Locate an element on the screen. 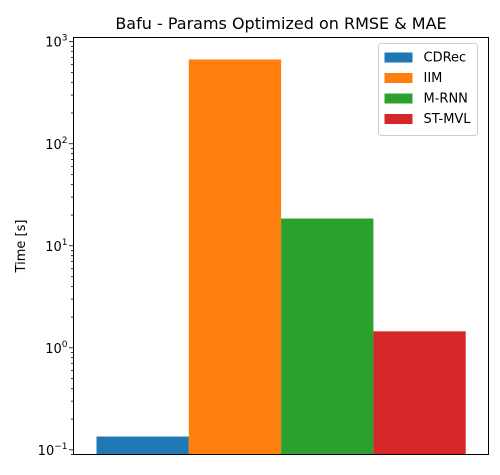 This screenshot has width=500, height=475. y-tick-label: 10³ is located at coordinates (56, 42).